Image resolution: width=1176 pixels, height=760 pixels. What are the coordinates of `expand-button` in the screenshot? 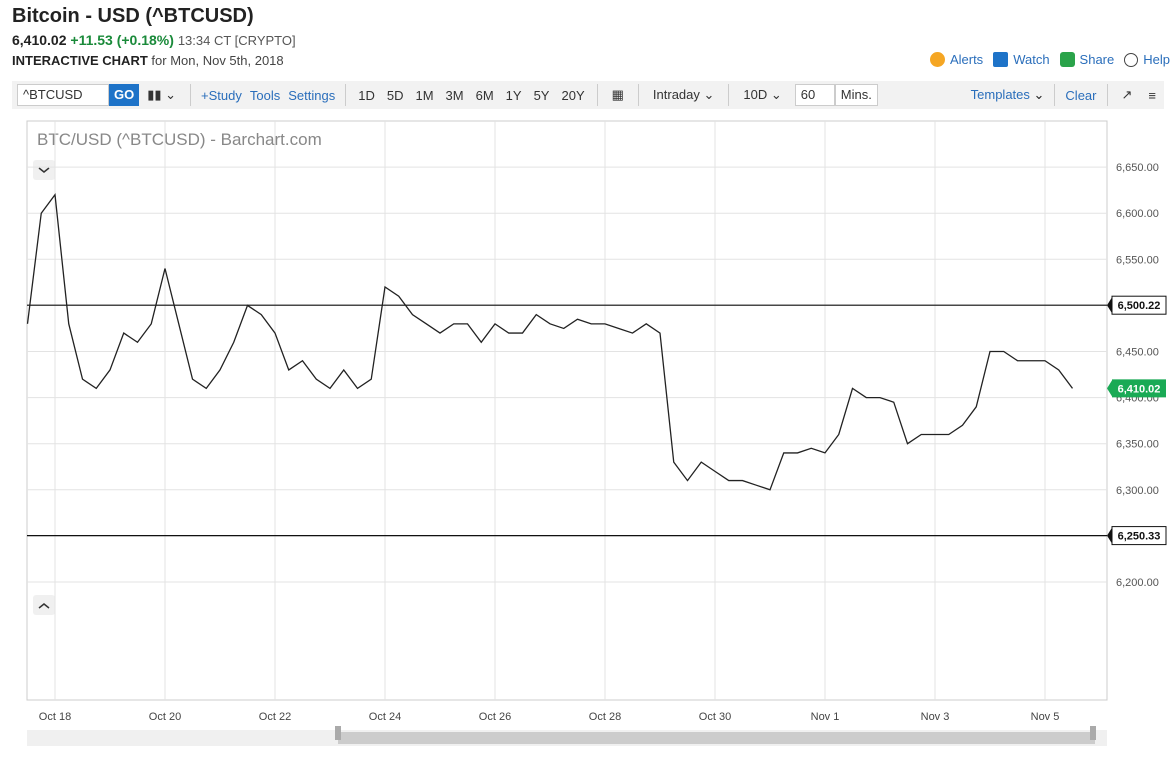 It's located at (44, 605).